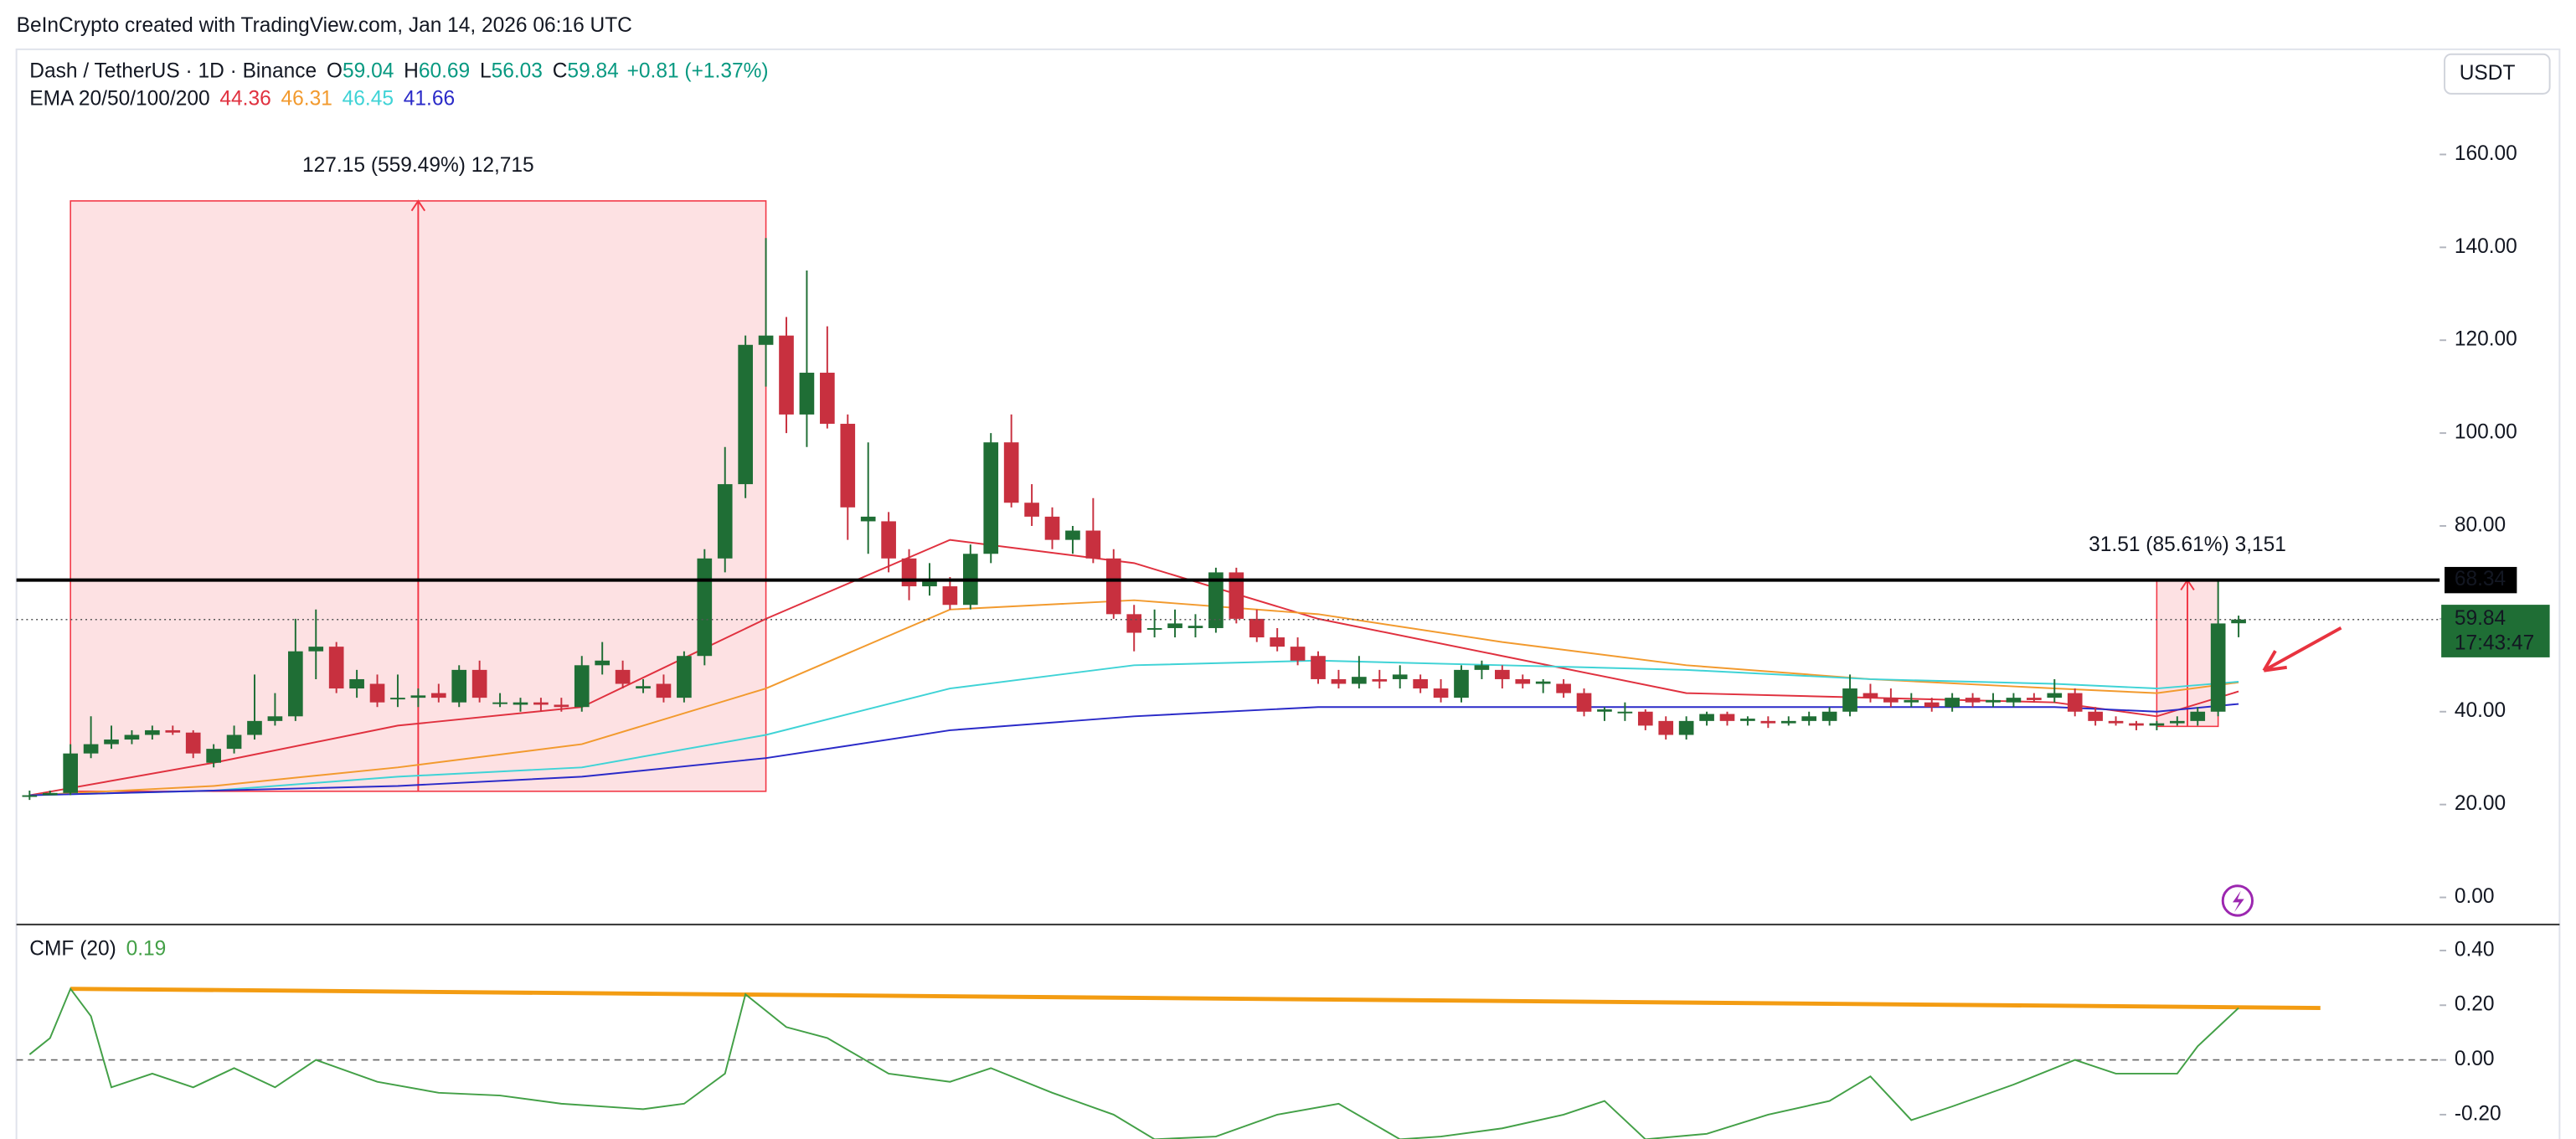  I want to click on currency-button, so click(2497, 74).